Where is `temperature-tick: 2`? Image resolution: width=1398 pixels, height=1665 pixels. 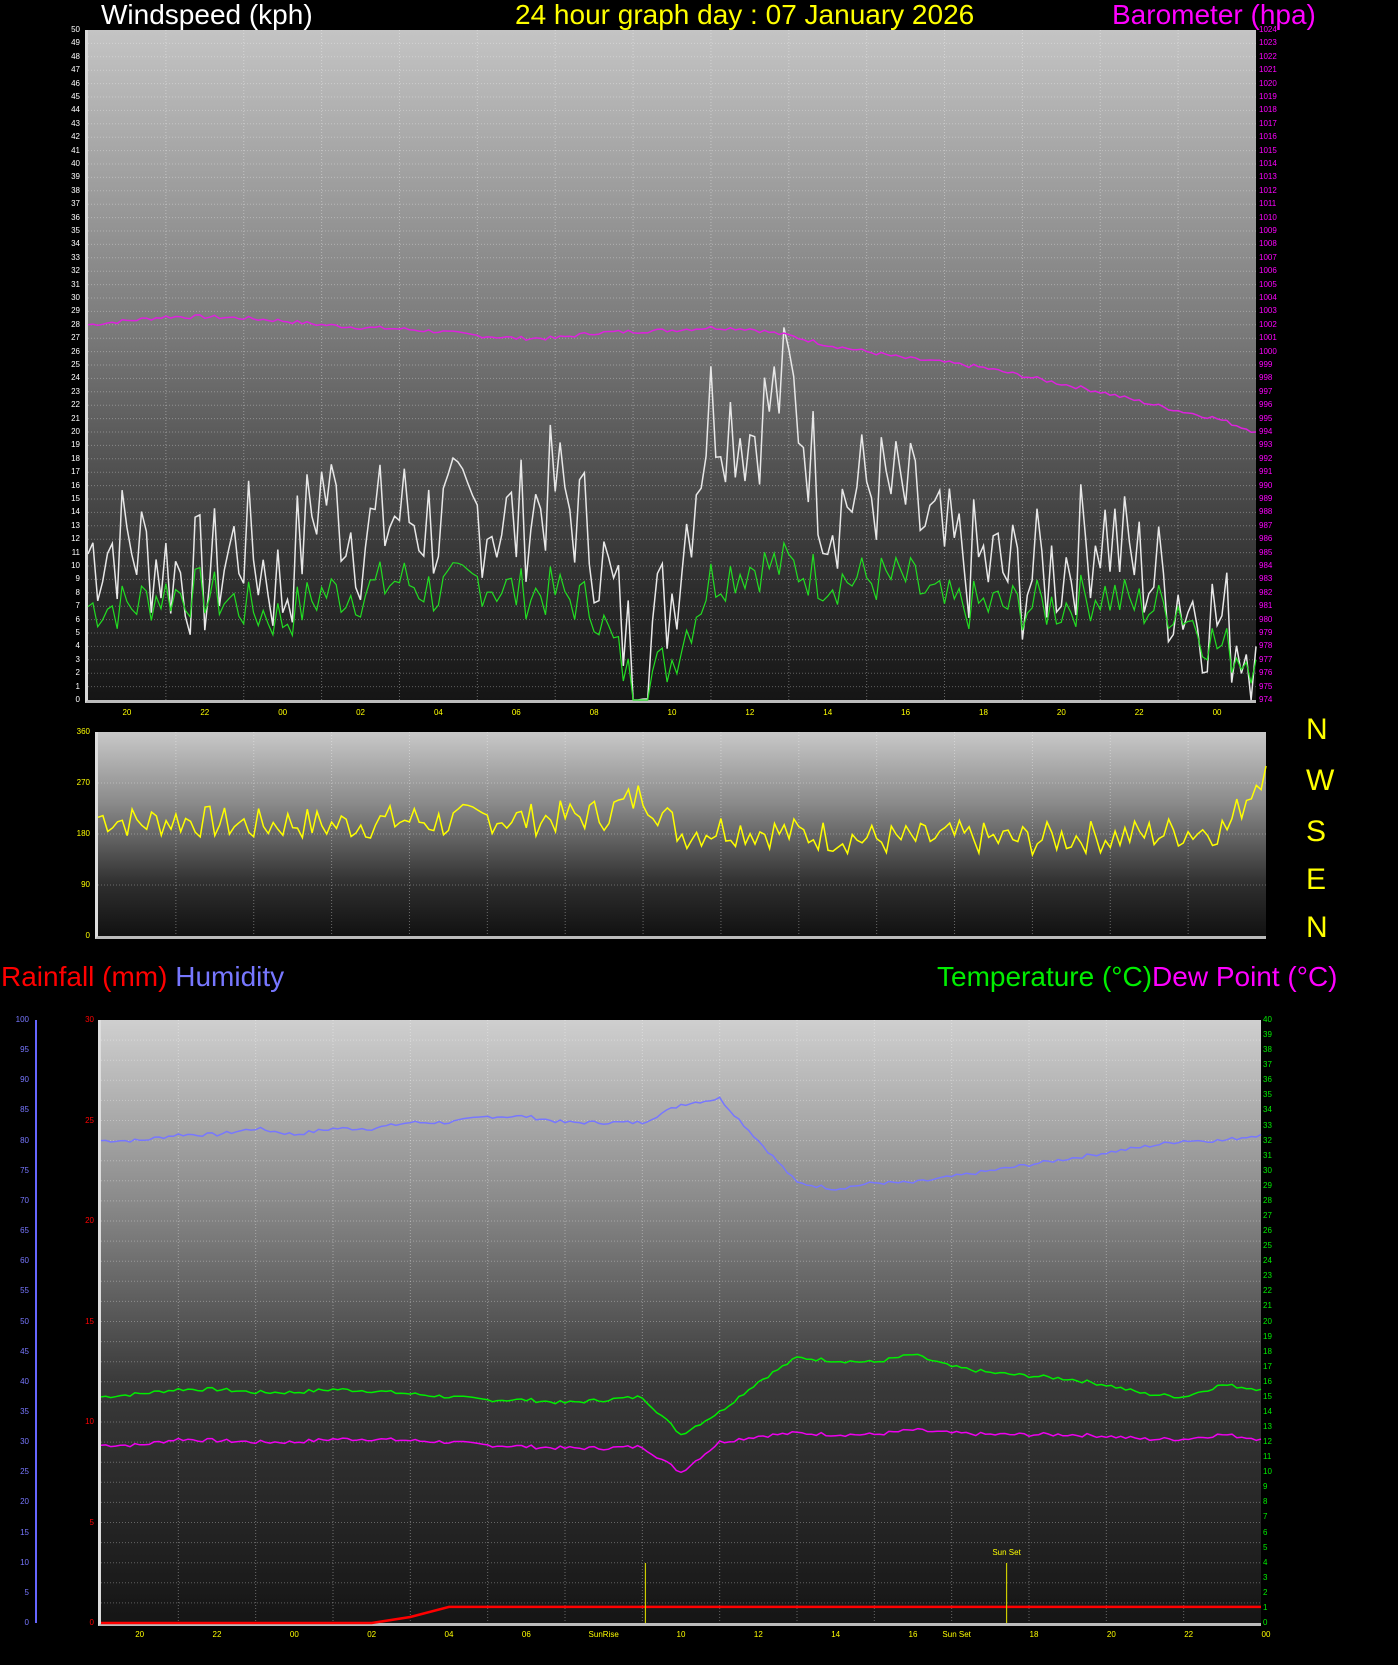
temperature-tick: 2 is located at coordinates (1265, 1592).